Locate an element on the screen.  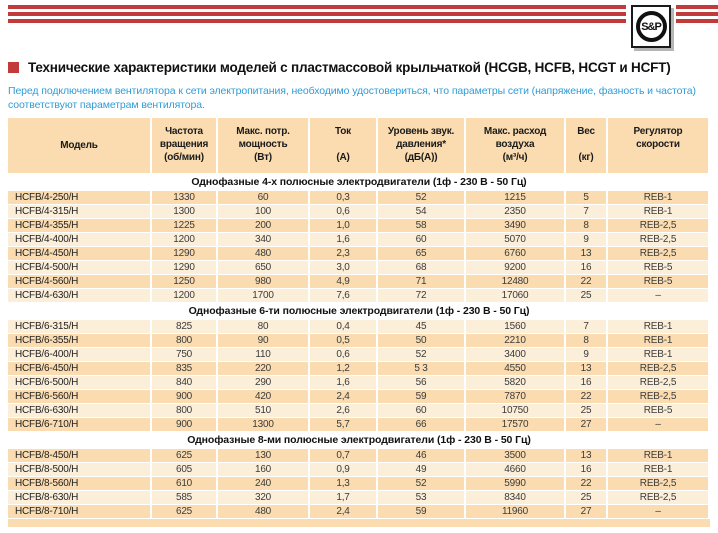
value-cell: 2350 is located at coordinates (515, 211).